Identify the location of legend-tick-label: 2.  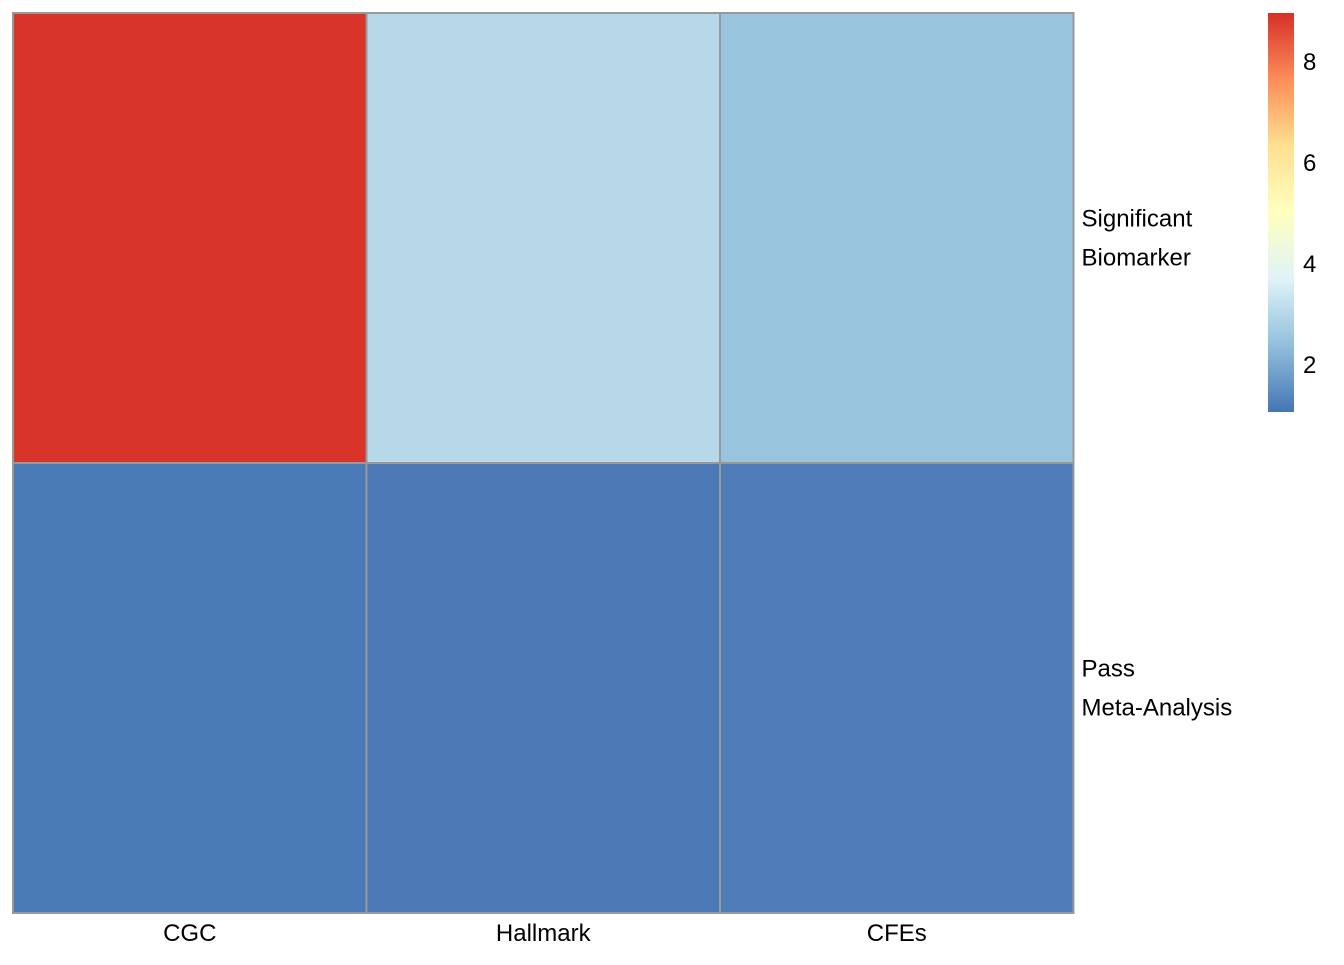
(1309, 365).